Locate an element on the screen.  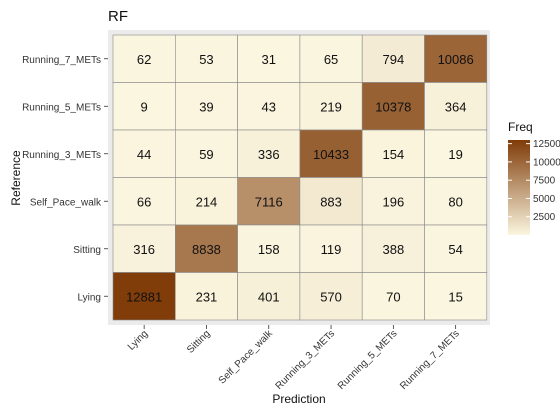
cell-value-label: 10433 is located at coordinates (331, 154).